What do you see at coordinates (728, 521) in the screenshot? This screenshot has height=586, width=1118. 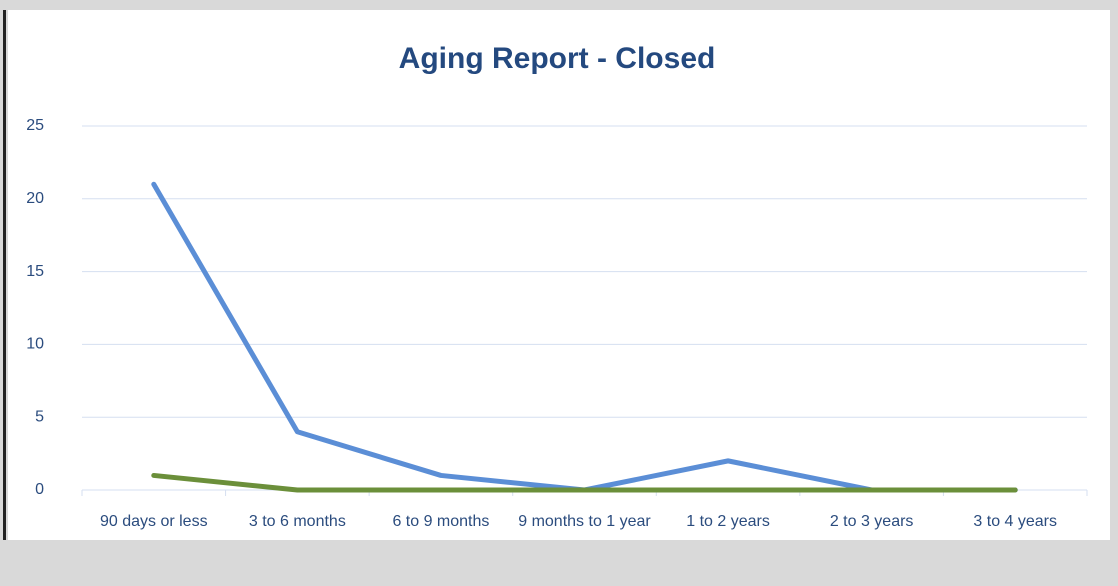 I see `x-tick-label: 1 to 2 years` at bounding box center [728, 521].